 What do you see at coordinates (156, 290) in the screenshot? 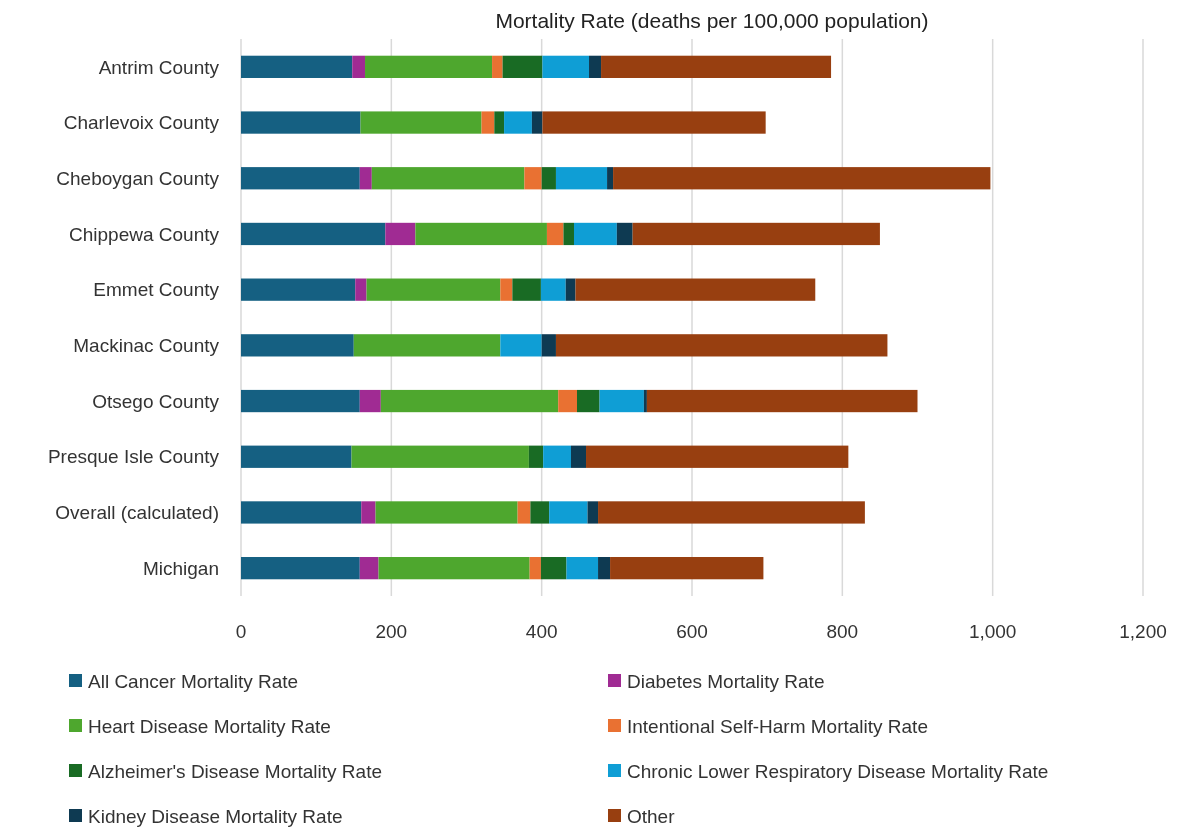
I see `y-tick-label: Emmet County` at bounding box center [156, 290].